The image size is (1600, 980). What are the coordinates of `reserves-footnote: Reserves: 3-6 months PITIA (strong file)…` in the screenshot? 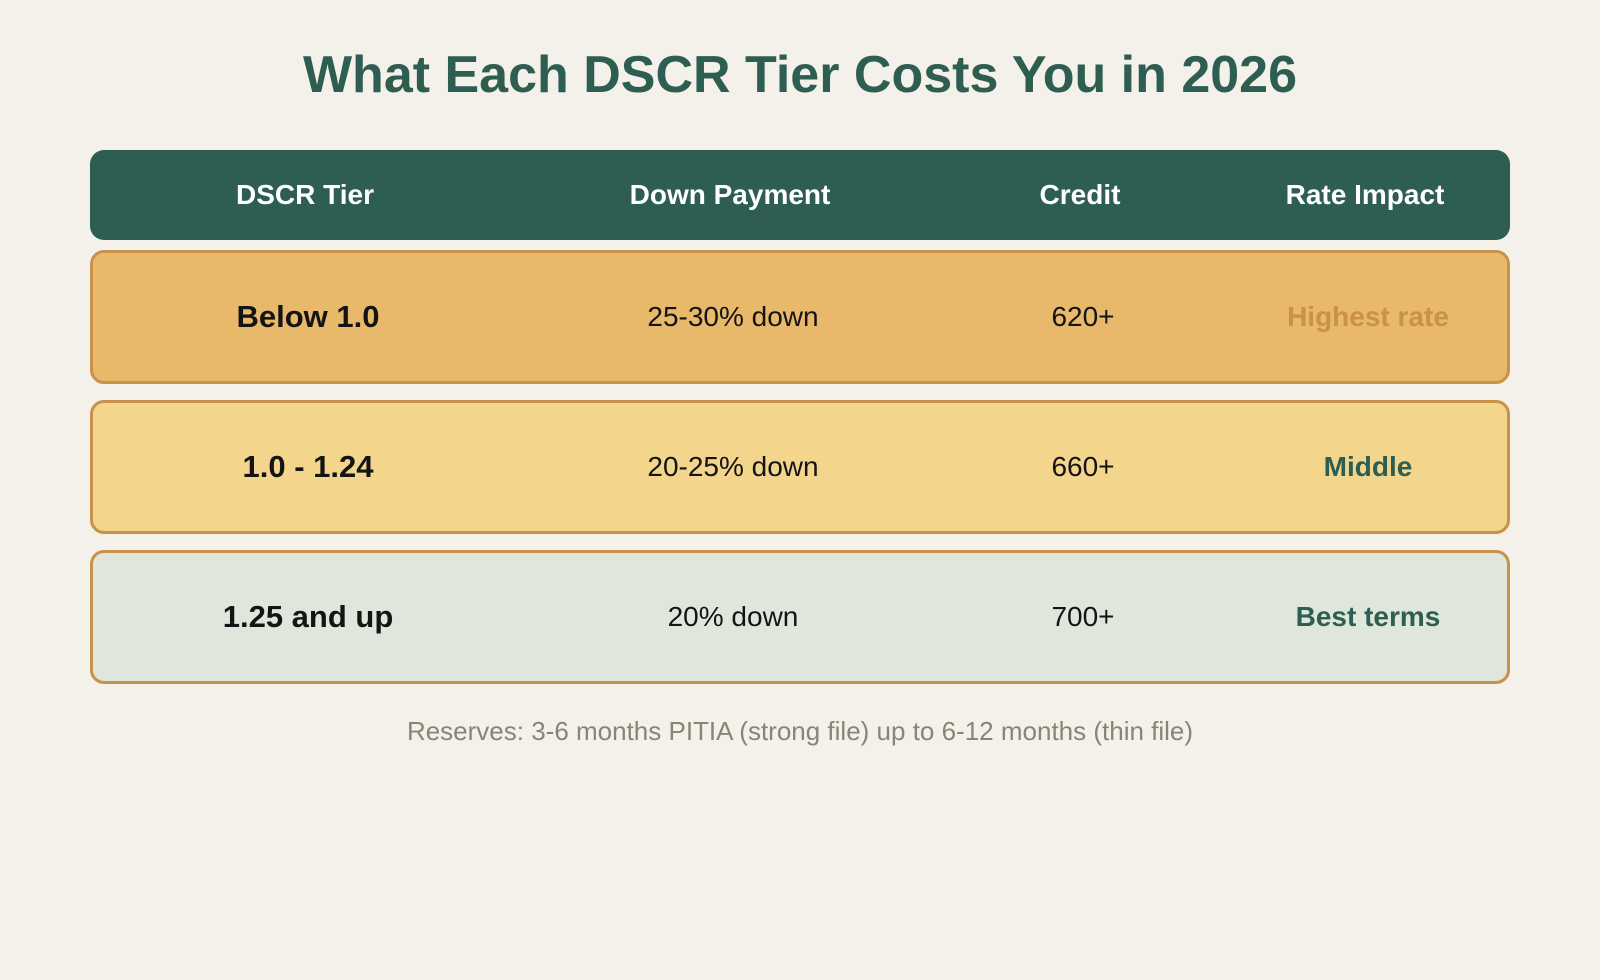 It's located at (800, 731).